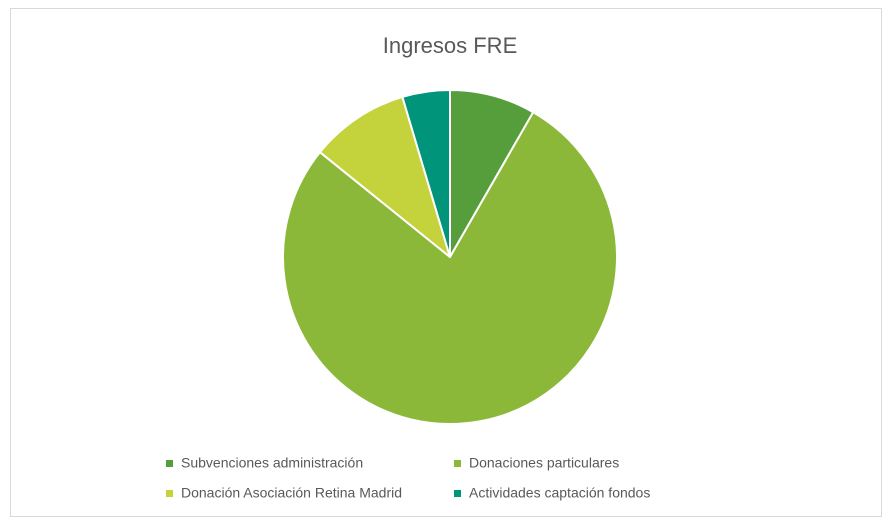 The width and height of the screenshot is (884, 519). Describe the element at coordinates (559, 493) in the screenshot. I see `legend-label: Actividades captación fondos` at that location.